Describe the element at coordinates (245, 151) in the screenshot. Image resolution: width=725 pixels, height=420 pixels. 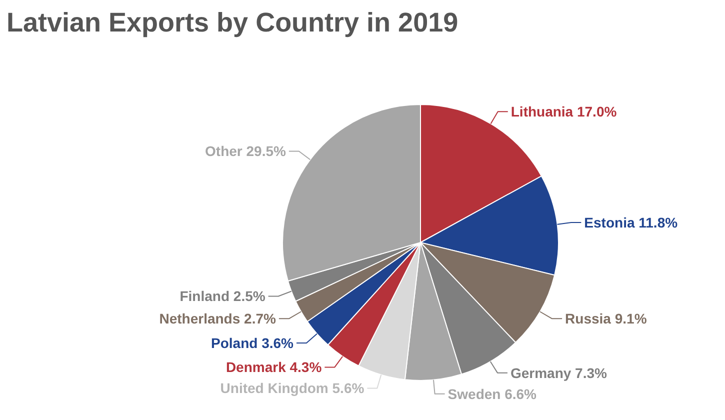
I see `slice-label: Other 29.5%` at that location.